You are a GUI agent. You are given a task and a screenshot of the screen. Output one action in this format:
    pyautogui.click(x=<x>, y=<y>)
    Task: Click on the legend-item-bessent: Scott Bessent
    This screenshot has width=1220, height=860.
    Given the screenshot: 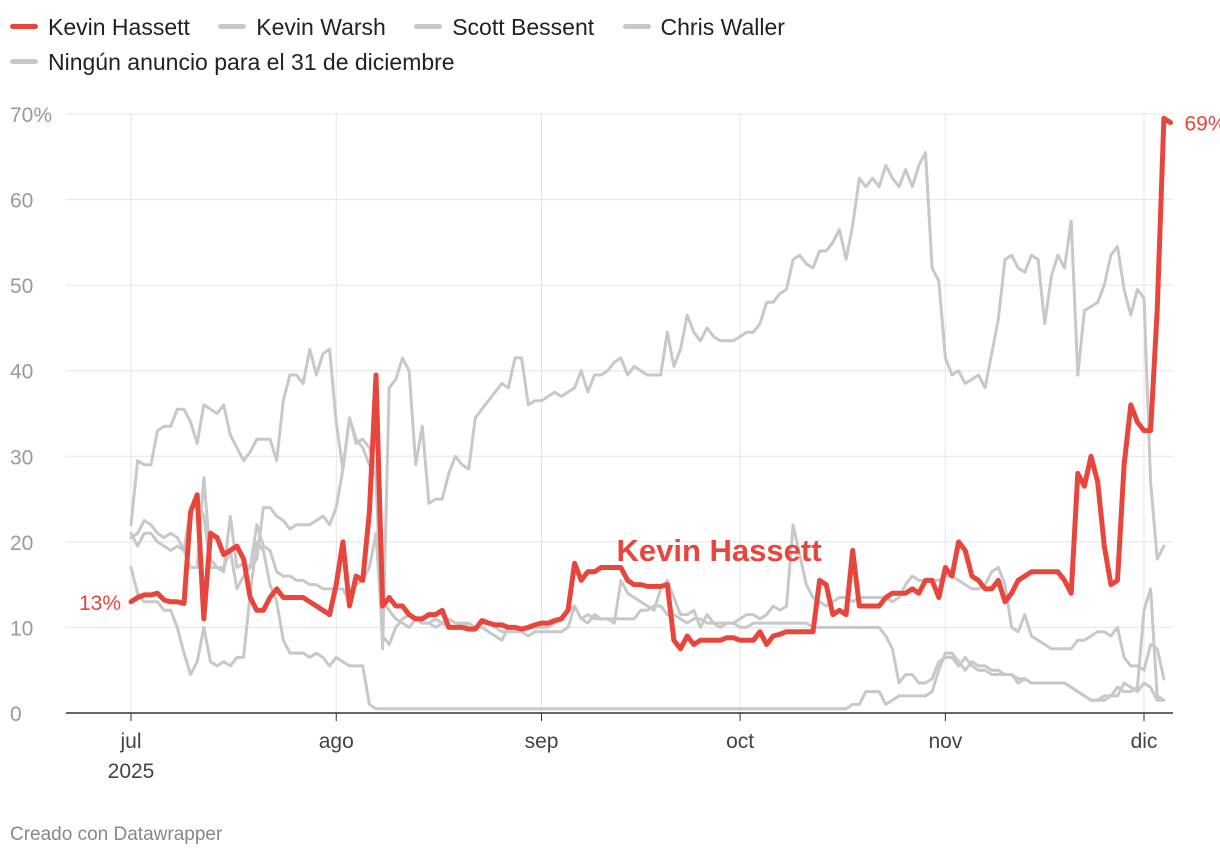 What is the action you would take?
    pyautogui.click(x=504, y=27)
    